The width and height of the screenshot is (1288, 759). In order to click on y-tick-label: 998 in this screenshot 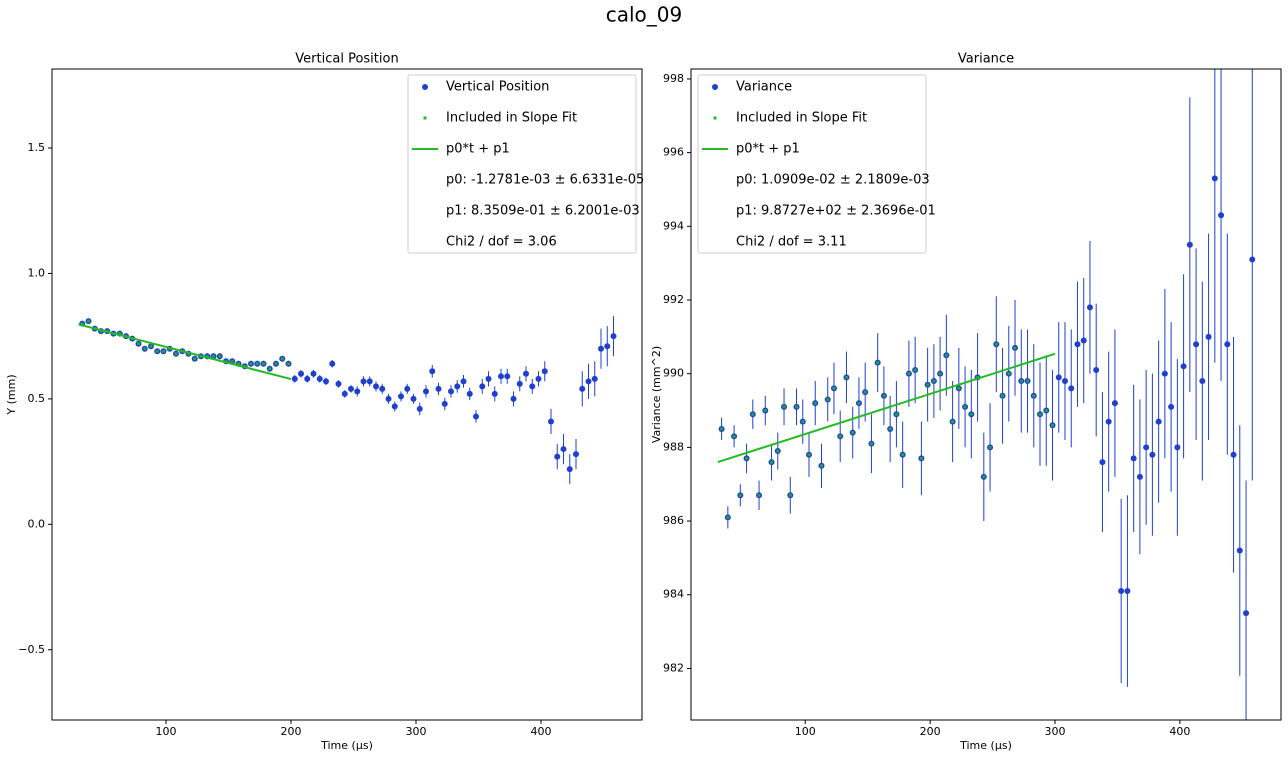, I will do `click(673, 78)`.